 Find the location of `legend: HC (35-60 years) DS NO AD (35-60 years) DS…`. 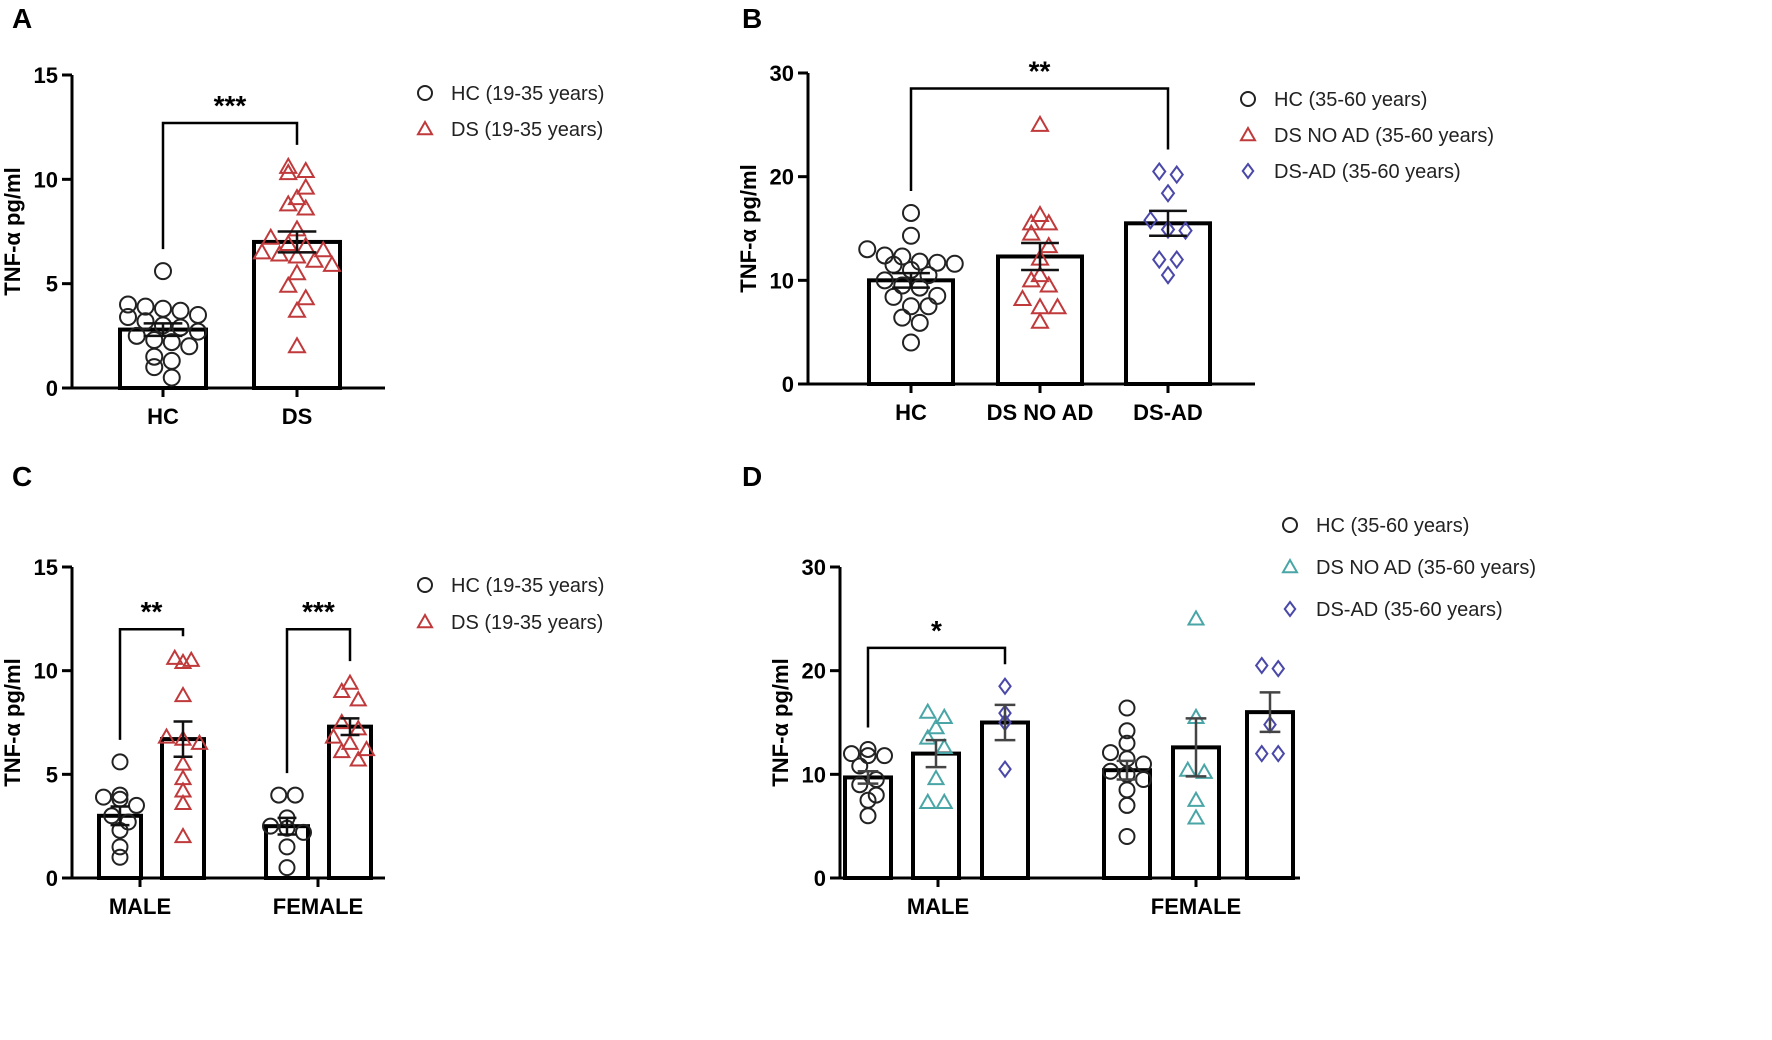

legend: HC (35-60 years) DS NO AD (35-60 years) DS… is located at coordinates (1408, 568).